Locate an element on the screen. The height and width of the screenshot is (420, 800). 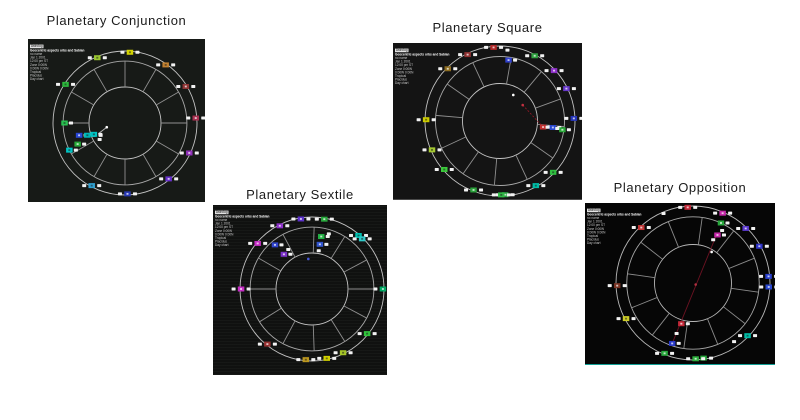
legend-line: Zone 0:00W is located at coordinates (404, 69).